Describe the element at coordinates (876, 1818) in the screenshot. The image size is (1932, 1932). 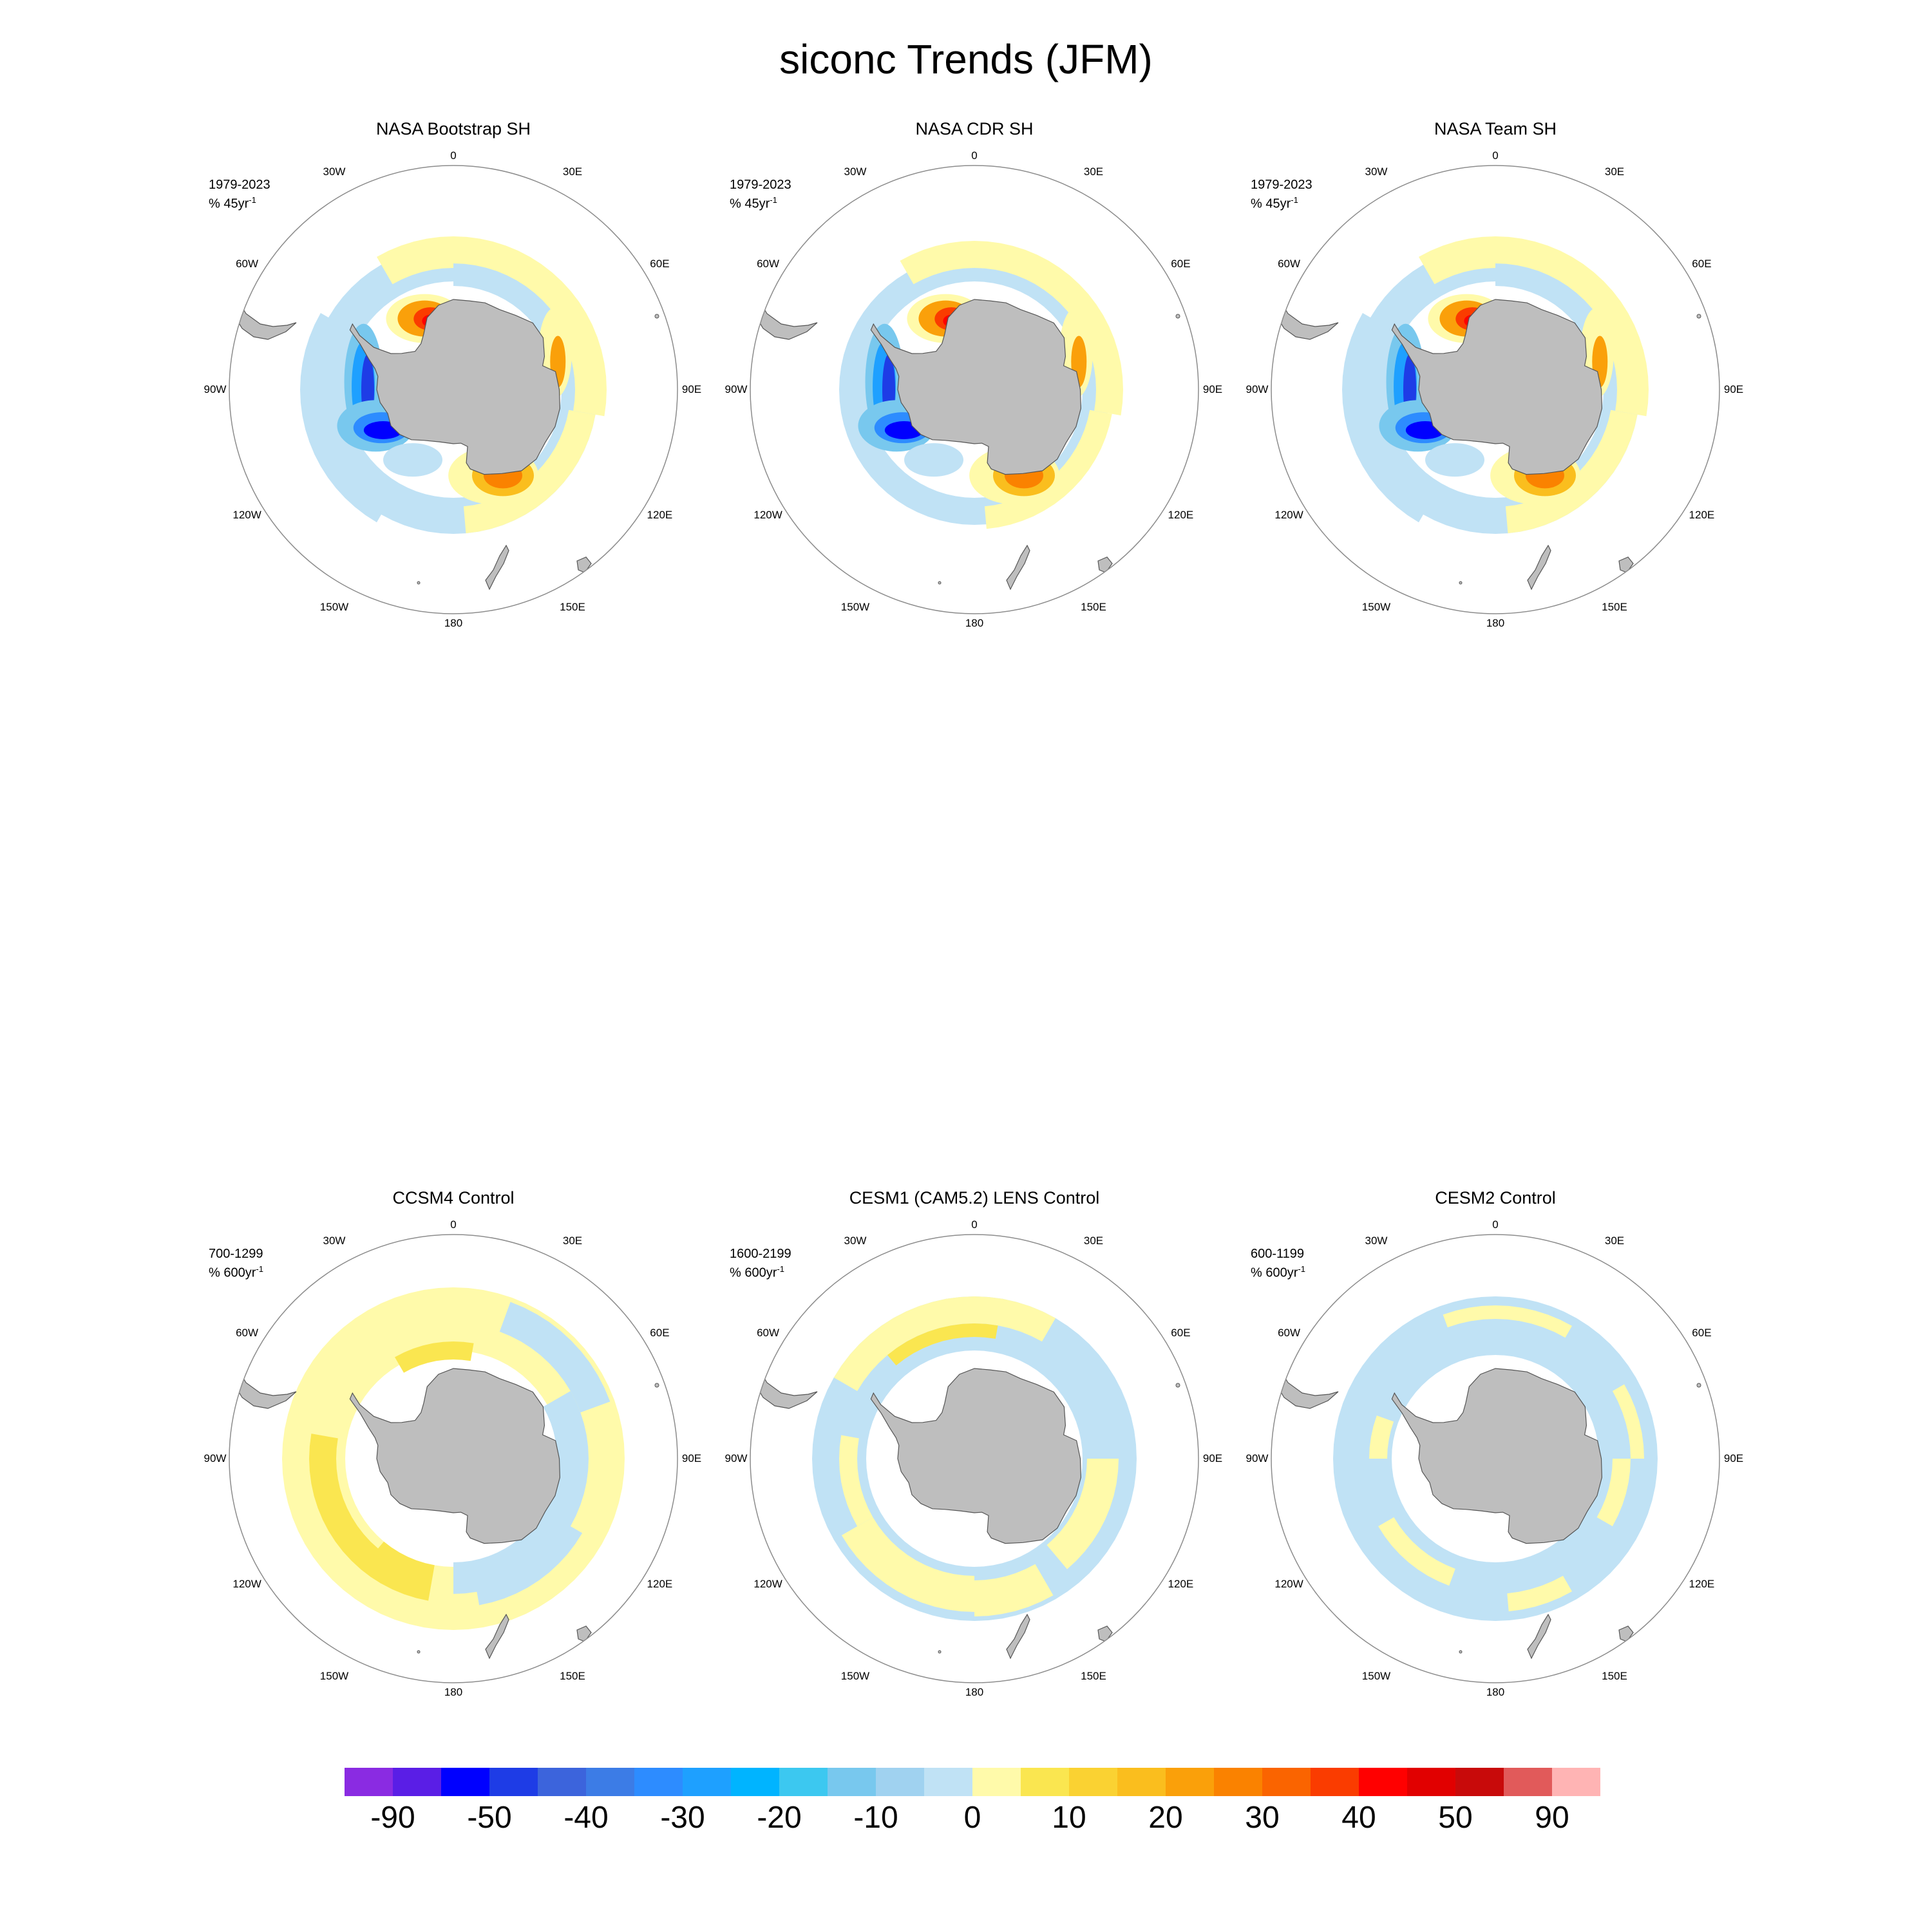
I see `colorbar-label: -10` at that location.